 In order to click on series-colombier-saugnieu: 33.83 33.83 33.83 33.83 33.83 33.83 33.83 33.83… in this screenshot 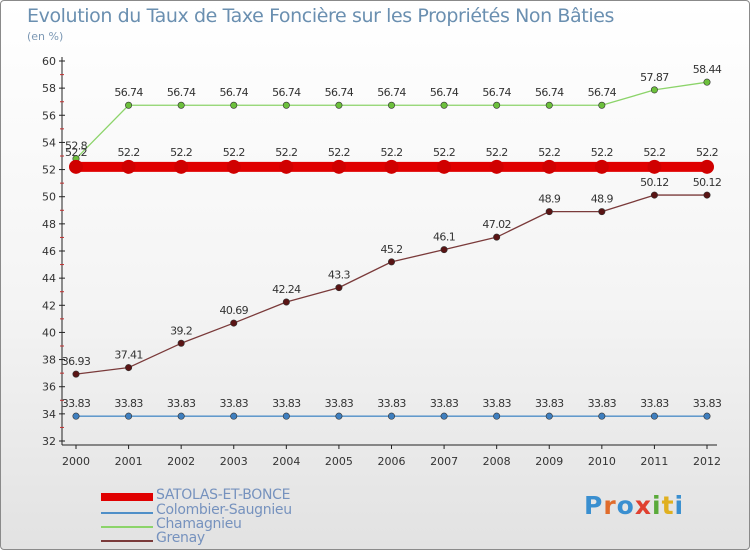, I will do `click(392, 408)`.